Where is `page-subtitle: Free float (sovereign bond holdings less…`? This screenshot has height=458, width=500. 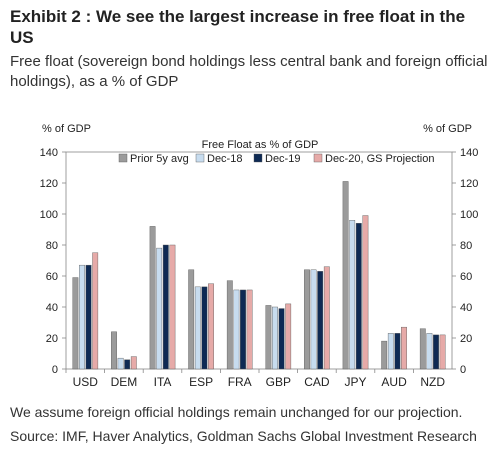
page-subtitle: Free float (sovereign bond holdings less… is located at coordinates (249, 71).